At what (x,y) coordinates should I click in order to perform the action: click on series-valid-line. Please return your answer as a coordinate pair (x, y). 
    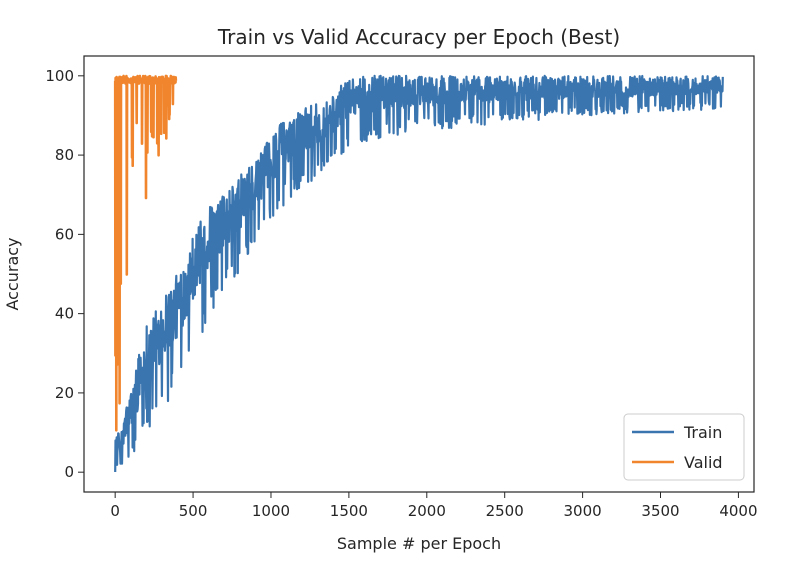
    Looking at the image, I should click on (145, 253).